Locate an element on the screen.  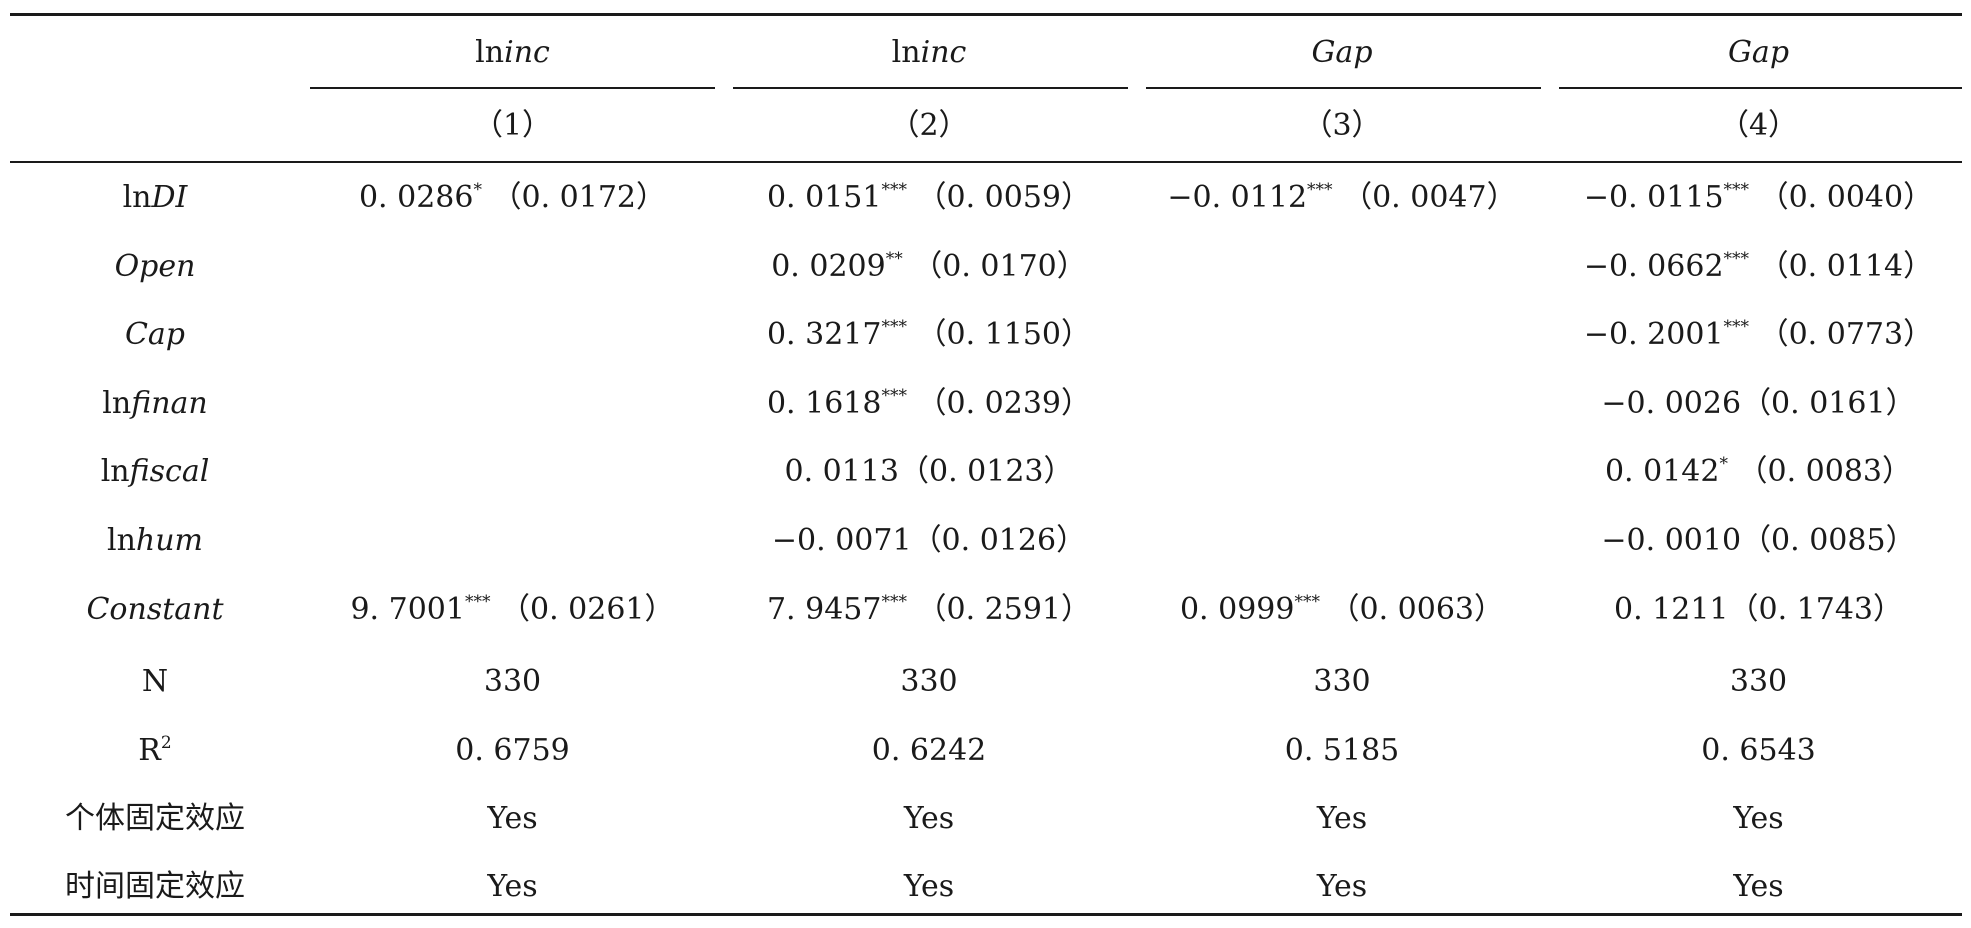
standard-error: （0. 0773） is located at coordinates (1846, 334).